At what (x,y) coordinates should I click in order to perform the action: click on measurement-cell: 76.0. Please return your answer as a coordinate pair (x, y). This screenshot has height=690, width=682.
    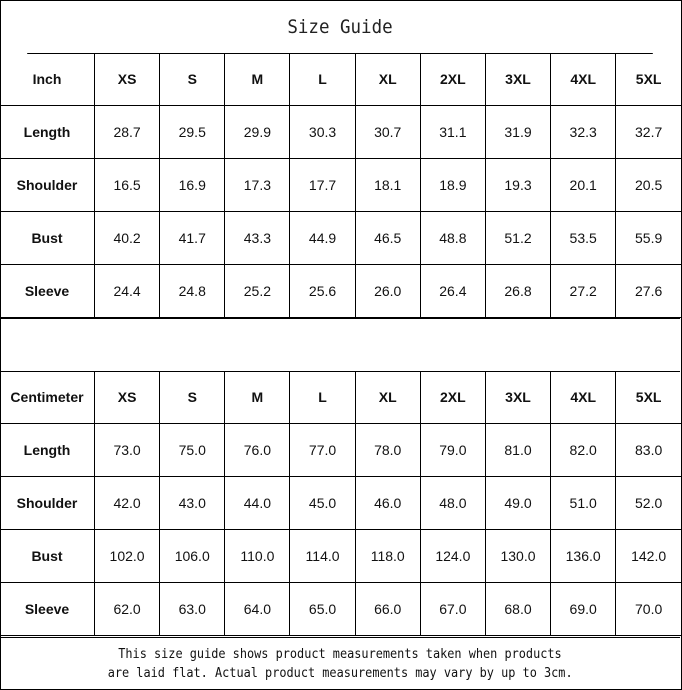
    Looking at the image, I should click on (257, 450).